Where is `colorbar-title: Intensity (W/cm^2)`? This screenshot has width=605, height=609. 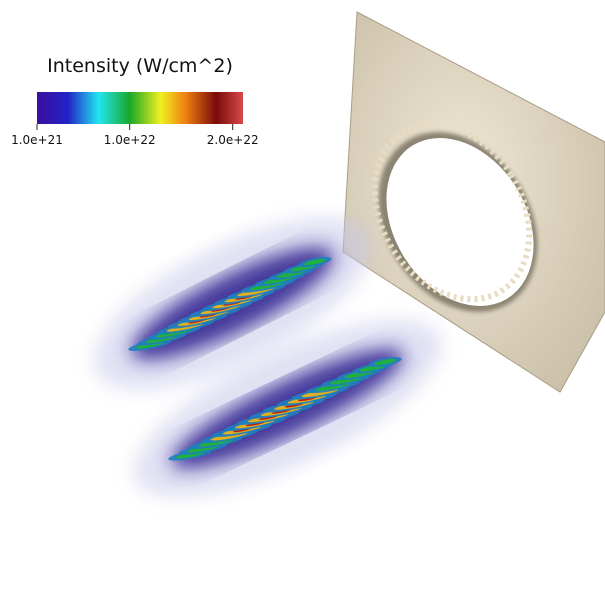
colorbar-title: Intensity (W/cm^2) is located at coordinates (140, 66).